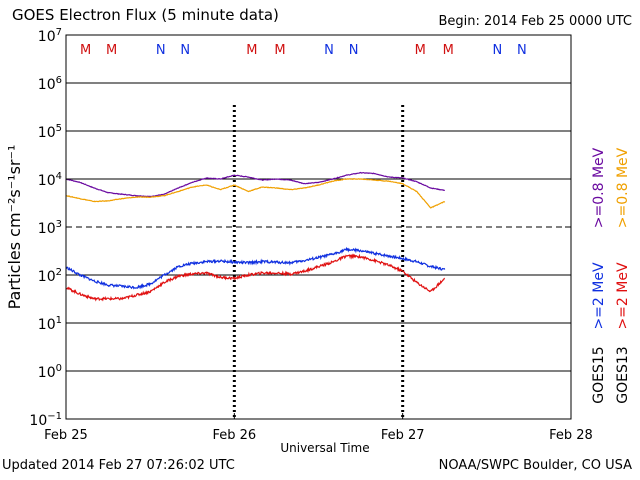 This screenshot has width=640, height=480. What do you see at coordinates (66, 435) in the screenshot?
I see `x-tick-label: Feb 25` at bounding box center [66, 435].